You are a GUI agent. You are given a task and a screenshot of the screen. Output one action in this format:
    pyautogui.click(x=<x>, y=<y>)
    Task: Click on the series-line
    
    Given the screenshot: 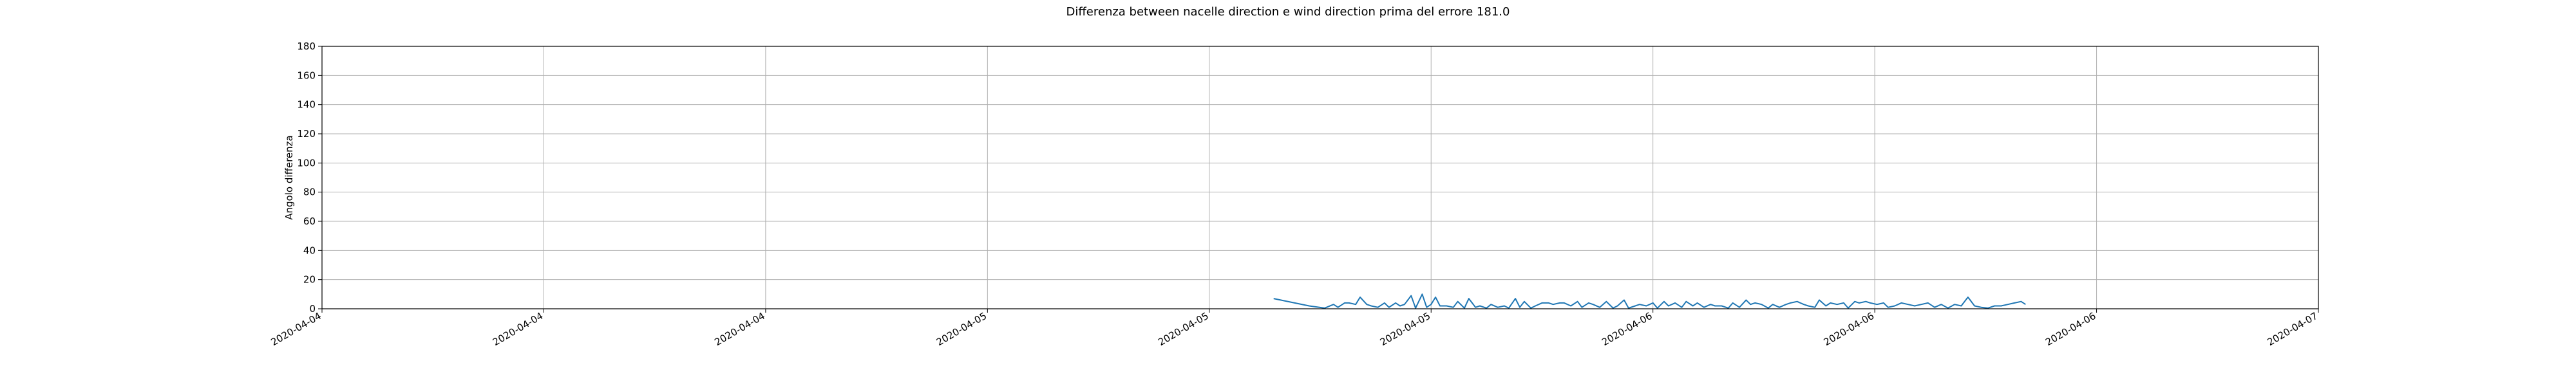 What is the action you would take?
    pyautogui.click(x=1649, y=301)
    